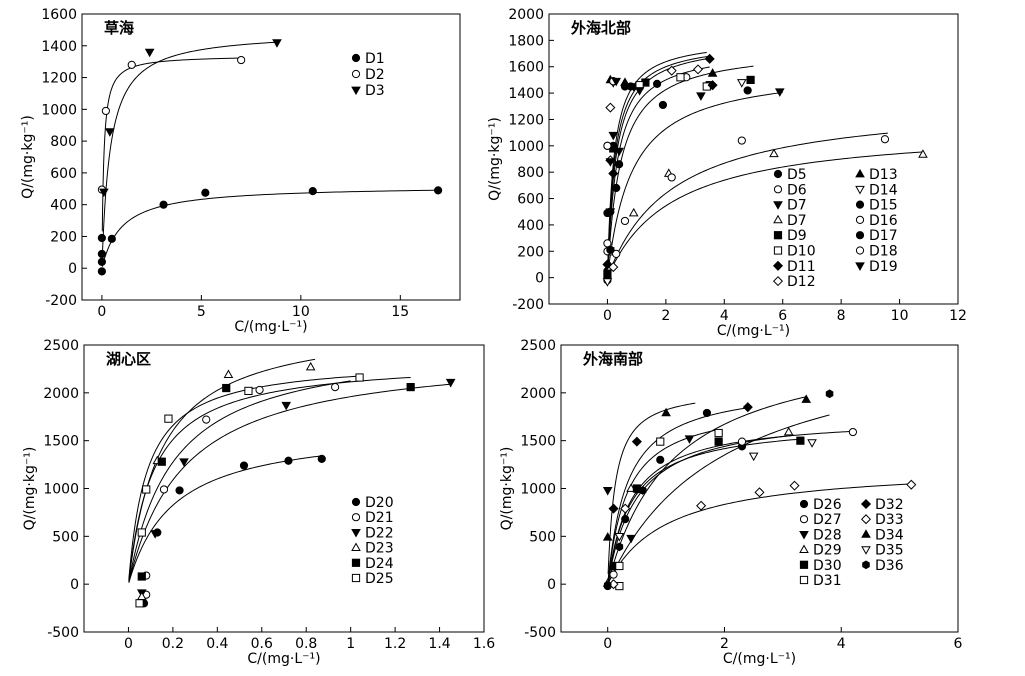 This screenshot has width=1025, height=676. What do you see at coordinates (356, 562) in the screenshot?
I see `legend-marker-d24` at bounding box center [356, 562].